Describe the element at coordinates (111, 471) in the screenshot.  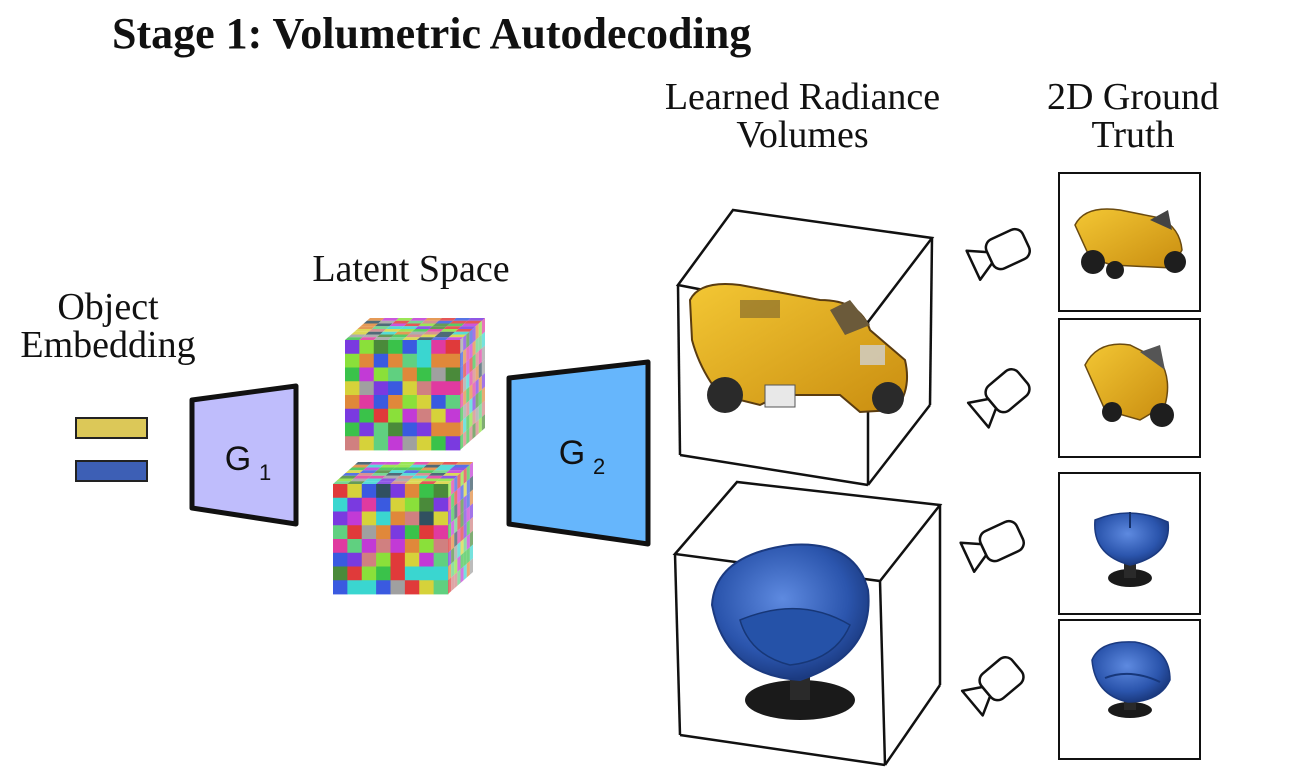
I see `embedding-bar-blue` at that location.